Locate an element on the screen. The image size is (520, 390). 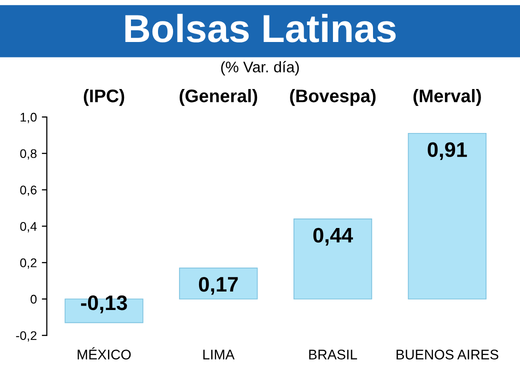
y-tick-label: 0,2 is located at coordinates (28, 263).